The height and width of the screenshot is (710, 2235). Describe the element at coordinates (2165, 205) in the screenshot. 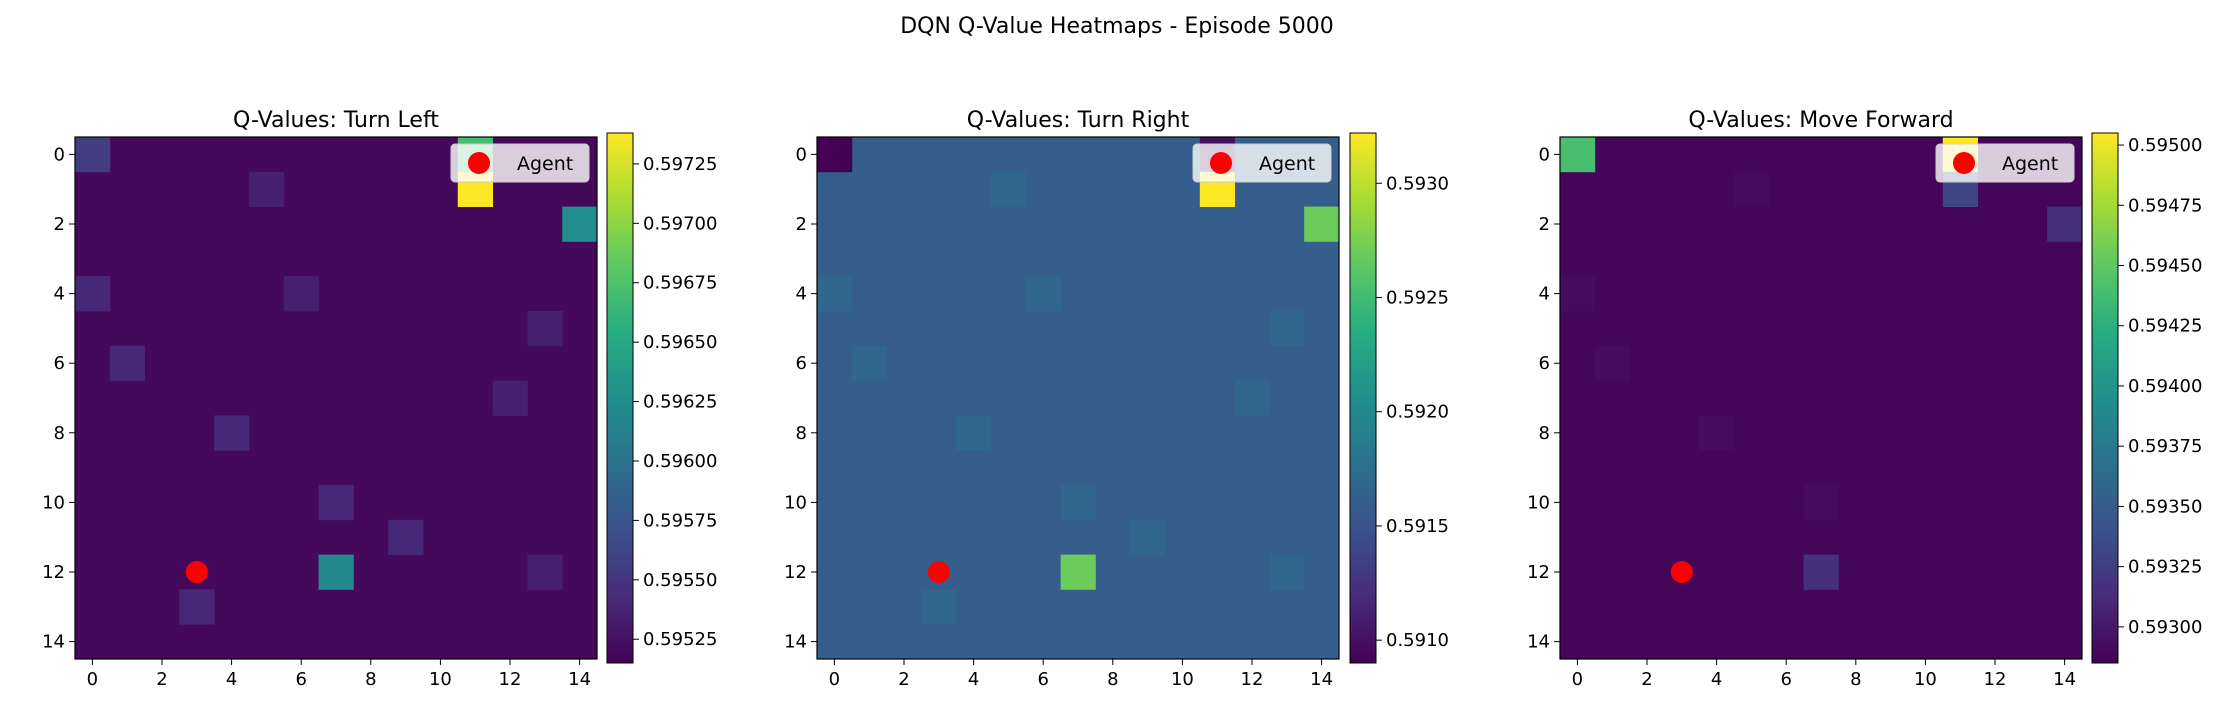

I see `colorbar-tick-label: 0.59475` at that location.